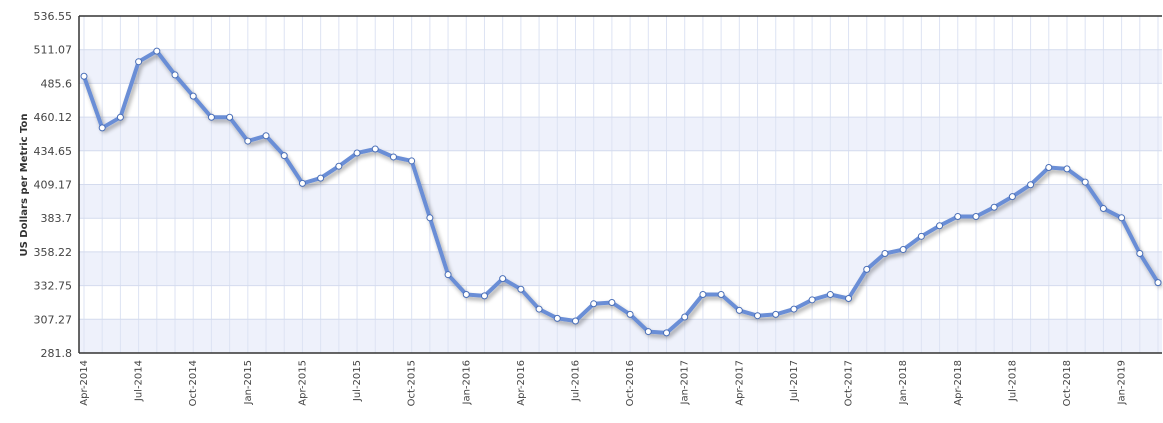 The width and height of the screenshot is (1163, 423). I want to click on y-tick-label: 409.17, so click(53, 185).